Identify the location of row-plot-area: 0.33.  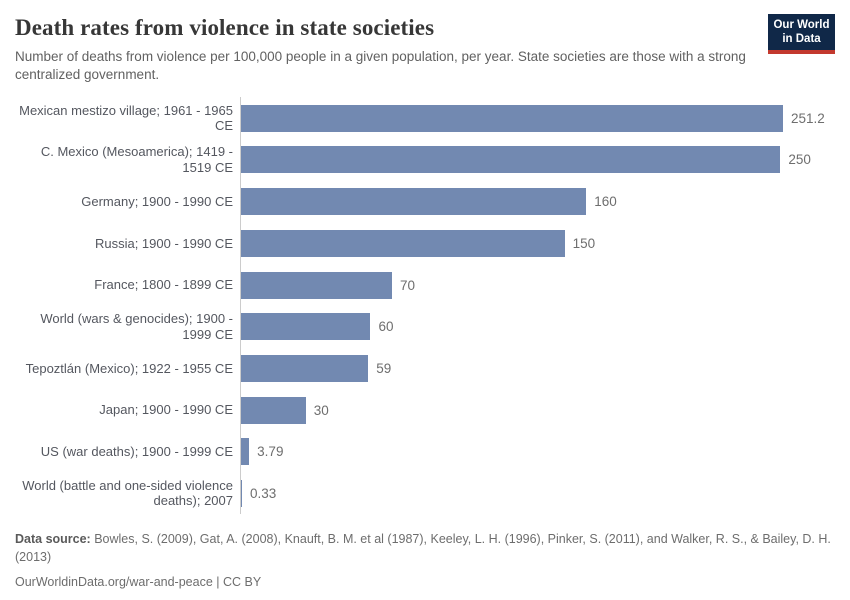
(537, 493).